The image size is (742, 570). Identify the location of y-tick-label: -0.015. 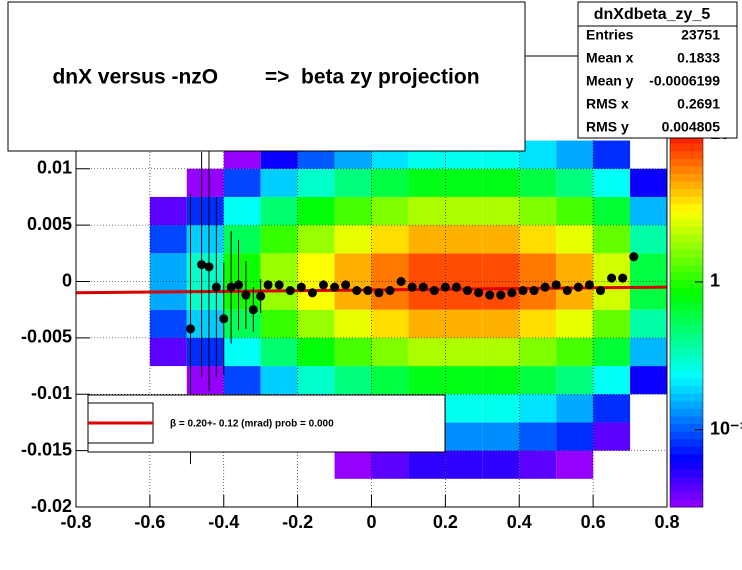
(46, 449).